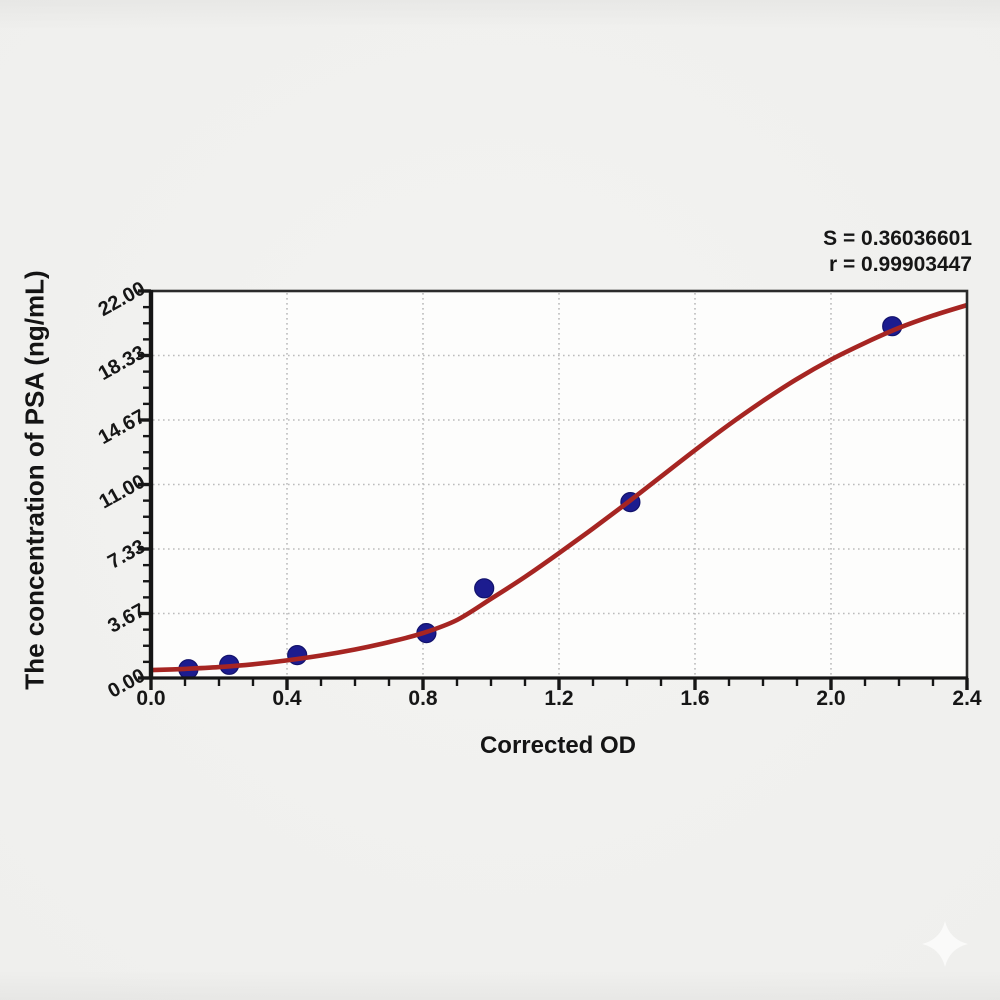 Image resolution: width=1000 pixels, height=1000 pixels. What do you see at coordinates (900, 264) in the screenshot?
I see `fit-r-value: r = 0.99903447` at bounding box center [900, 264].